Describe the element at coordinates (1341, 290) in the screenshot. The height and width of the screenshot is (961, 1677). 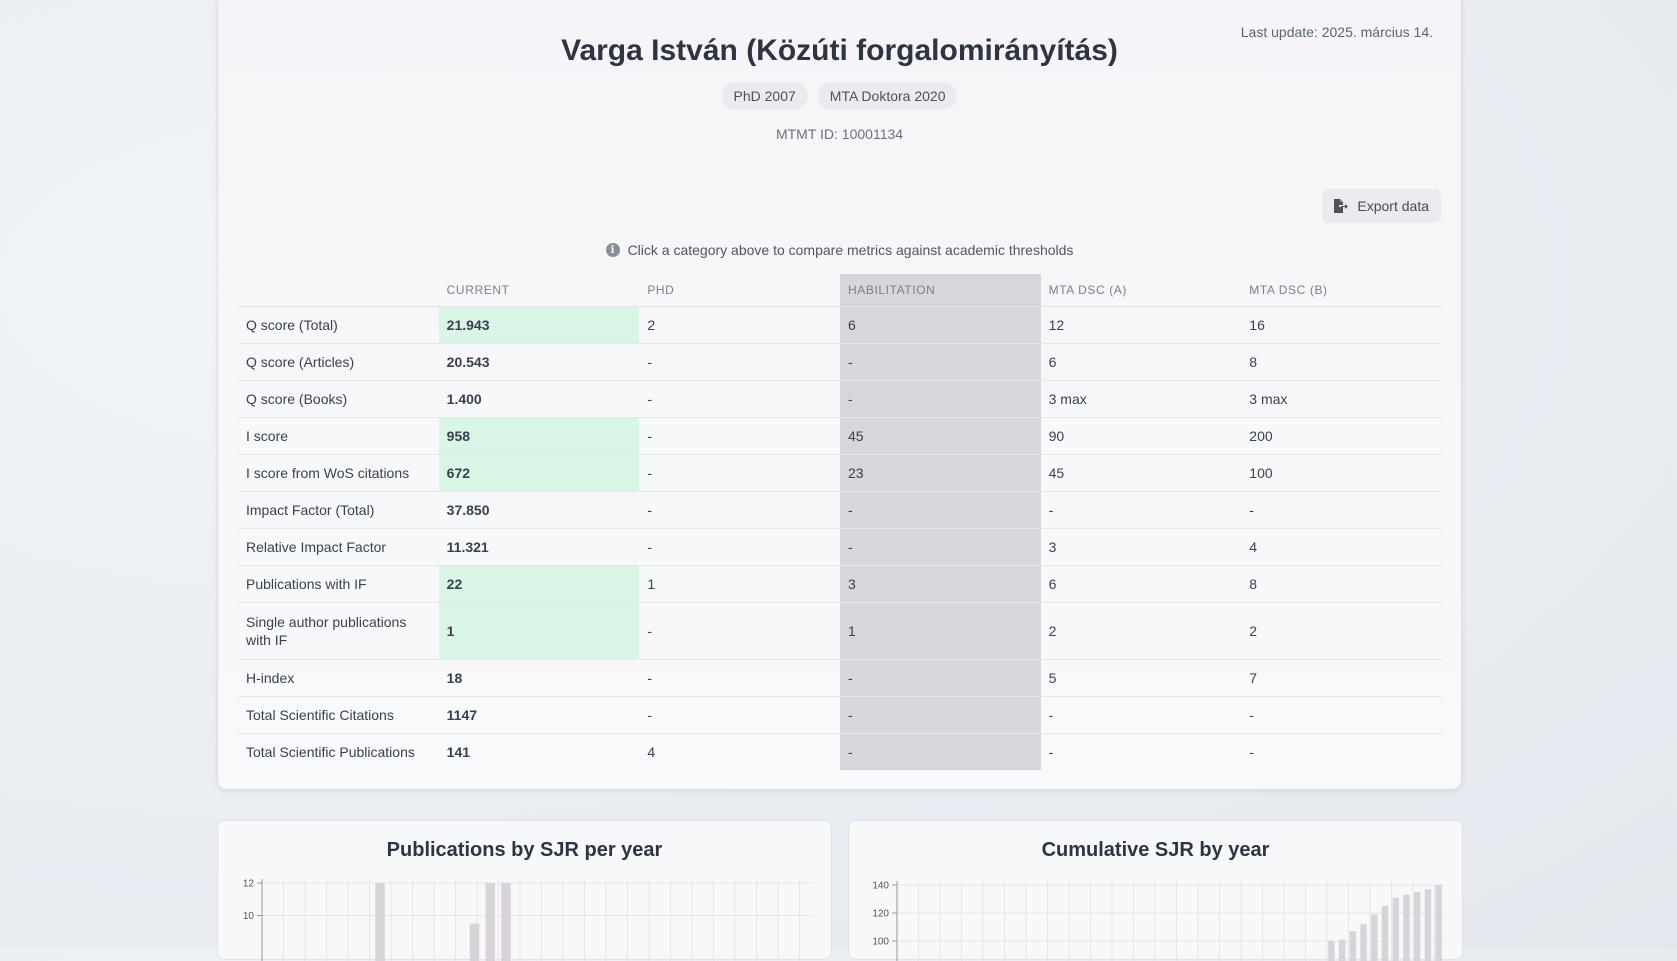
I see `header-mta-dsc-b: MTA DSC (B)` at that location.